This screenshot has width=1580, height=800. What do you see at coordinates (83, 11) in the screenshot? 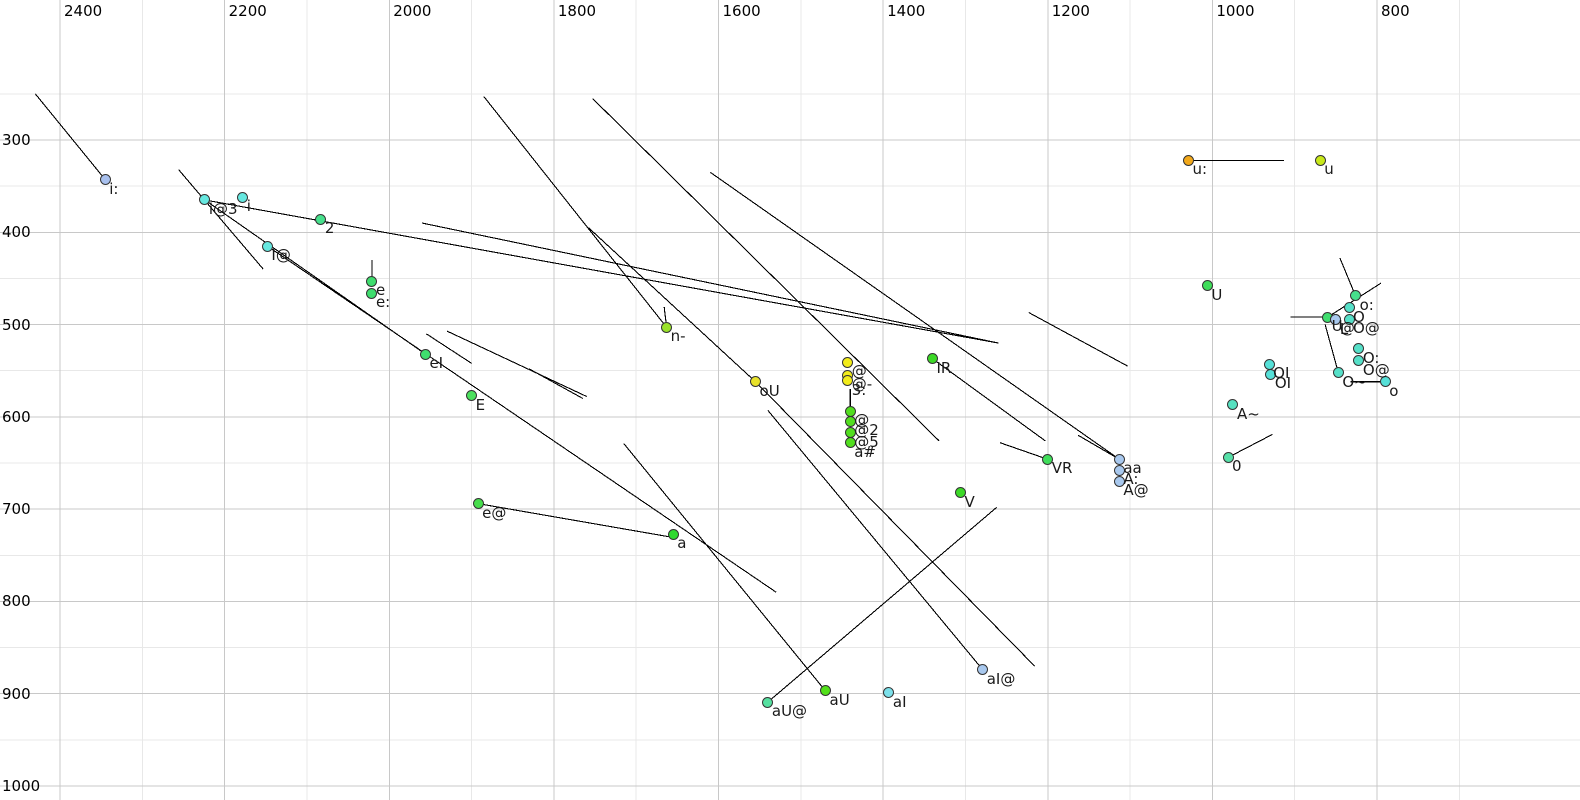
I see `x-tick-label: 2400` at bounding box center [83, 11].